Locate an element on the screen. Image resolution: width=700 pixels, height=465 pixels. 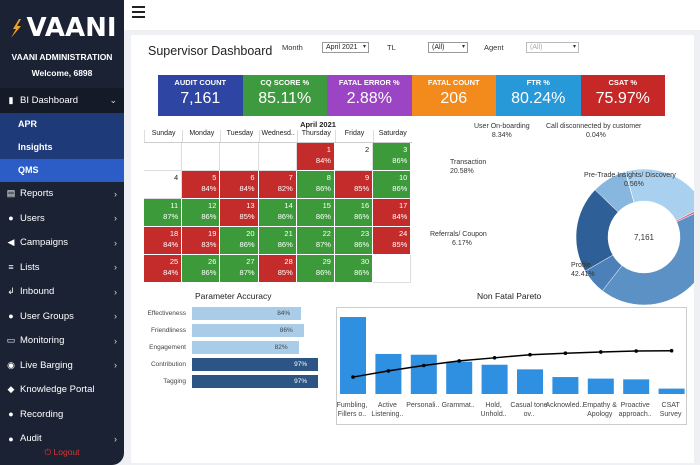
month-select: April 2021 ▾ is located at coordinates (345, 47).